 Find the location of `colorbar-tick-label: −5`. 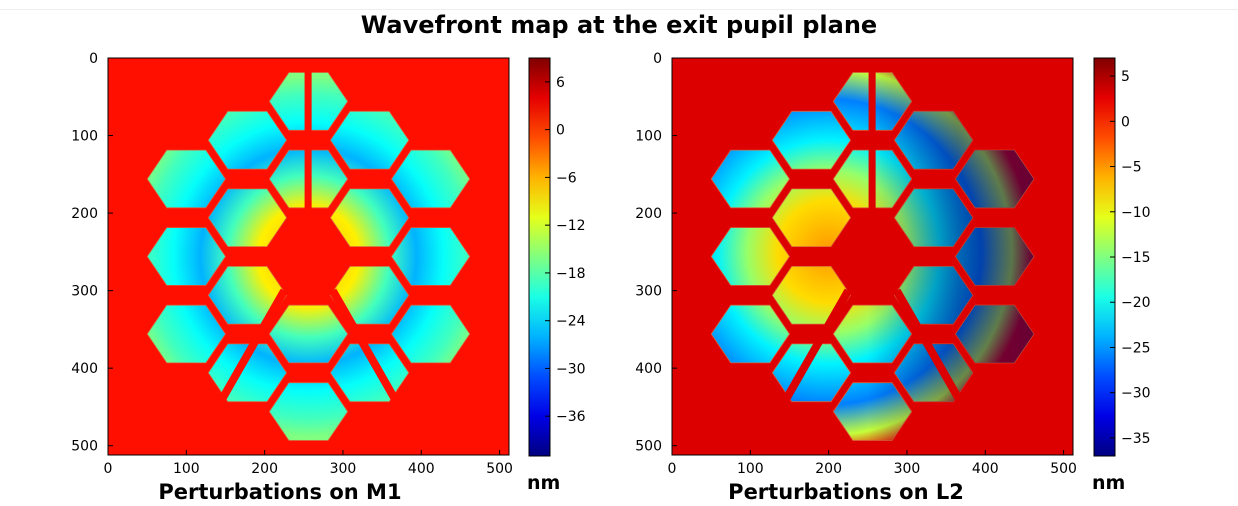

colorbar-tick-label: −5 is located at coordinates (1131, 168).